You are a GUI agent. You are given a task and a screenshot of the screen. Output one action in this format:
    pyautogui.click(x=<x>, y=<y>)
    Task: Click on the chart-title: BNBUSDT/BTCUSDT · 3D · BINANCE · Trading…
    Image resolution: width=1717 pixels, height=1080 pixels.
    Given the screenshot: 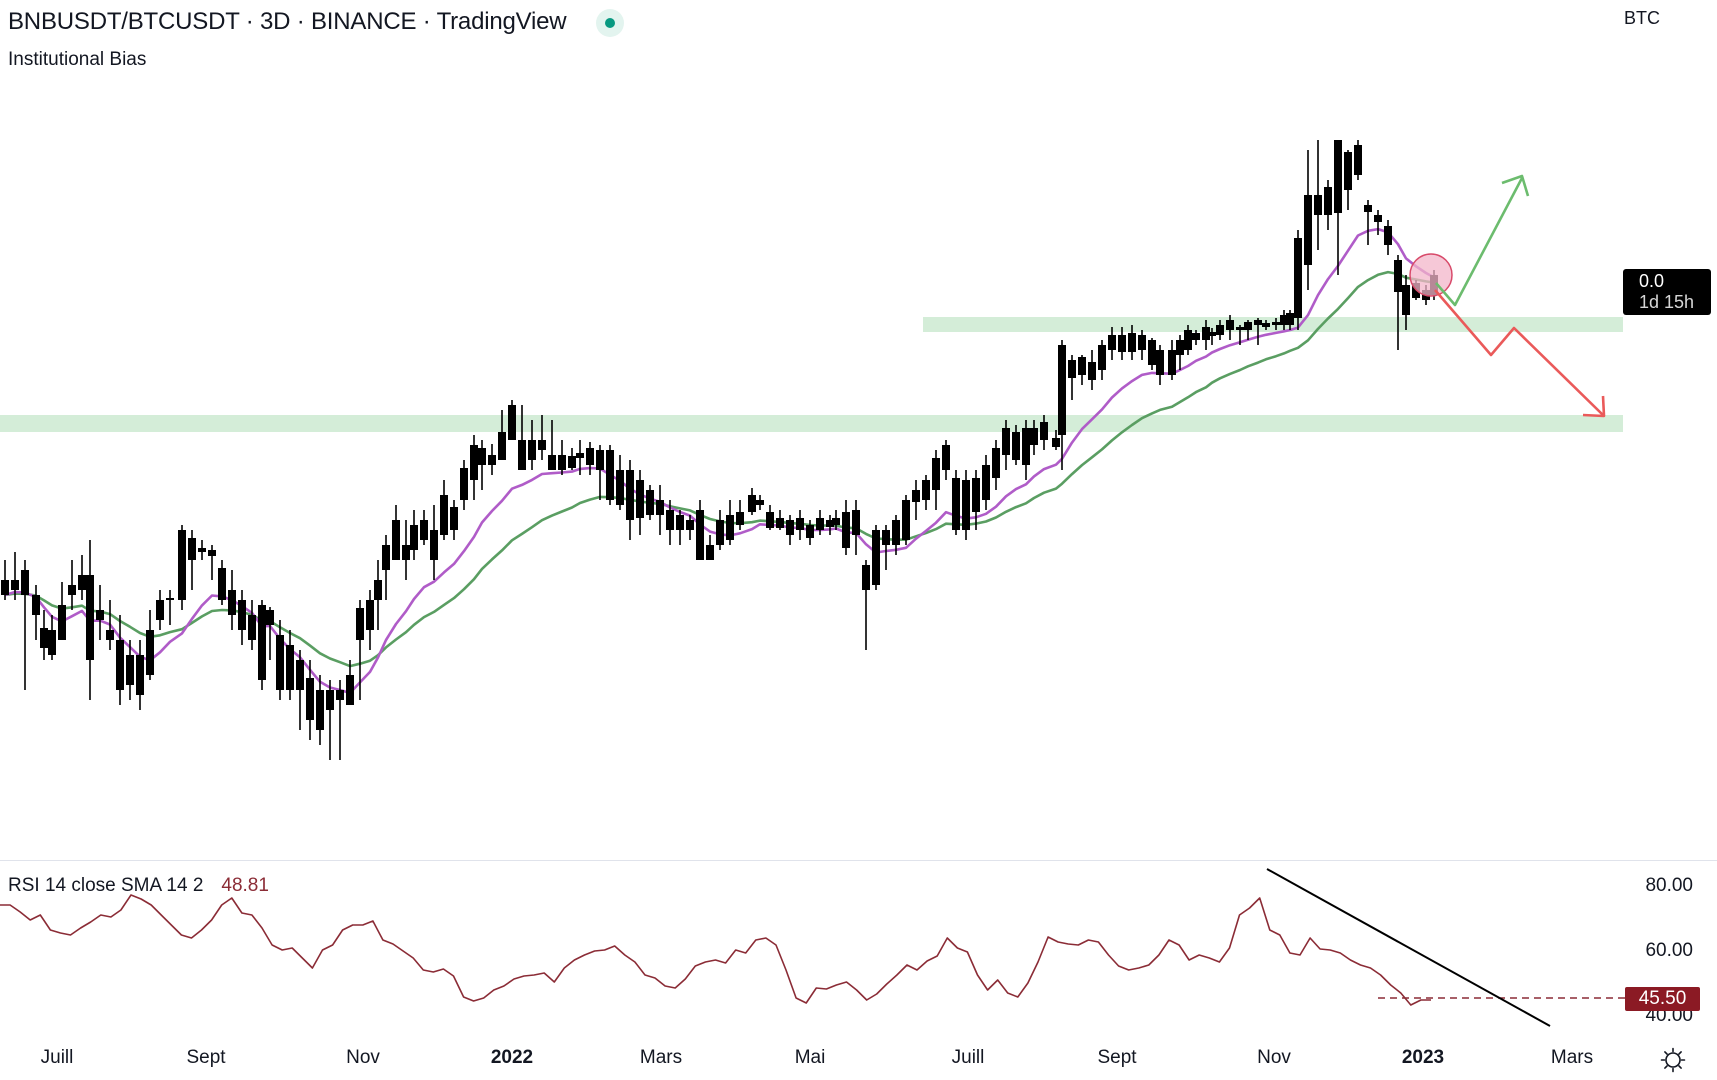 What is the action you would take?
    pyautogui.click(x=287, y=21)
    